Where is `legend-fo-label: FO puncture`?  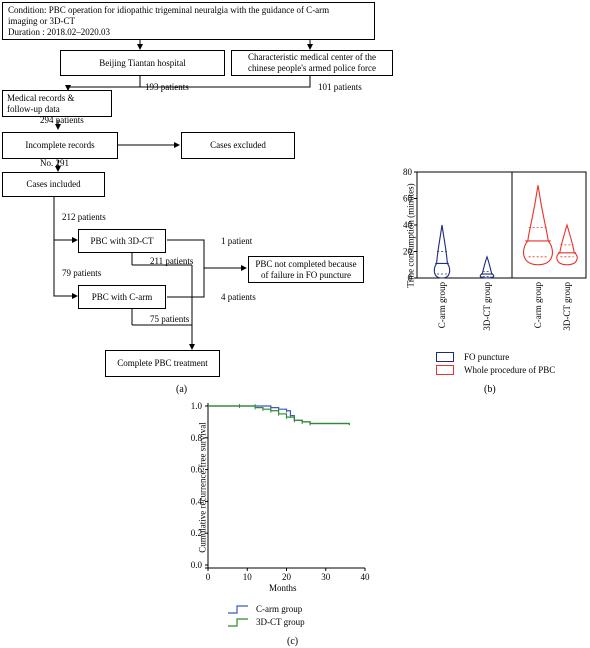
legend-fo-label: FO puncture is located at coordinates (487, 356).